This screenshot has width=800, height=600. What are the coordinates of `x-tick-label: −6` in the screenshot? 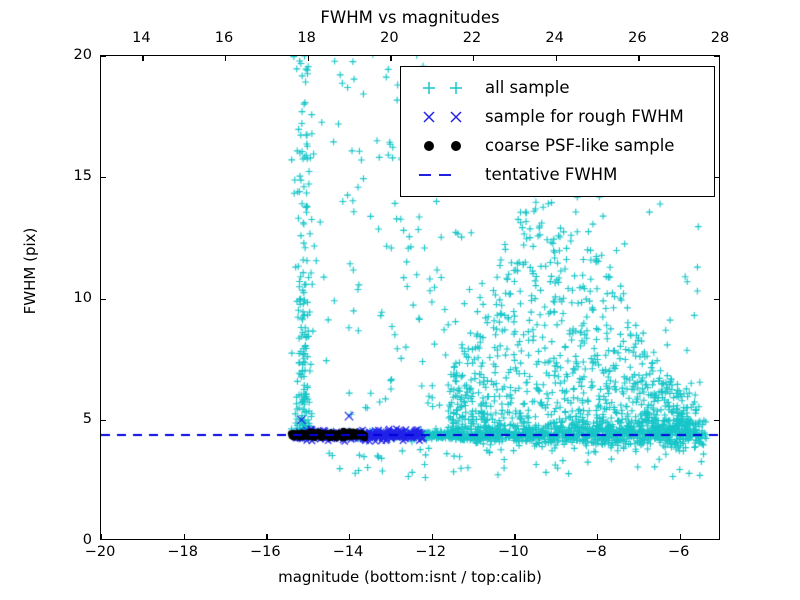 It's located at (678, 552).